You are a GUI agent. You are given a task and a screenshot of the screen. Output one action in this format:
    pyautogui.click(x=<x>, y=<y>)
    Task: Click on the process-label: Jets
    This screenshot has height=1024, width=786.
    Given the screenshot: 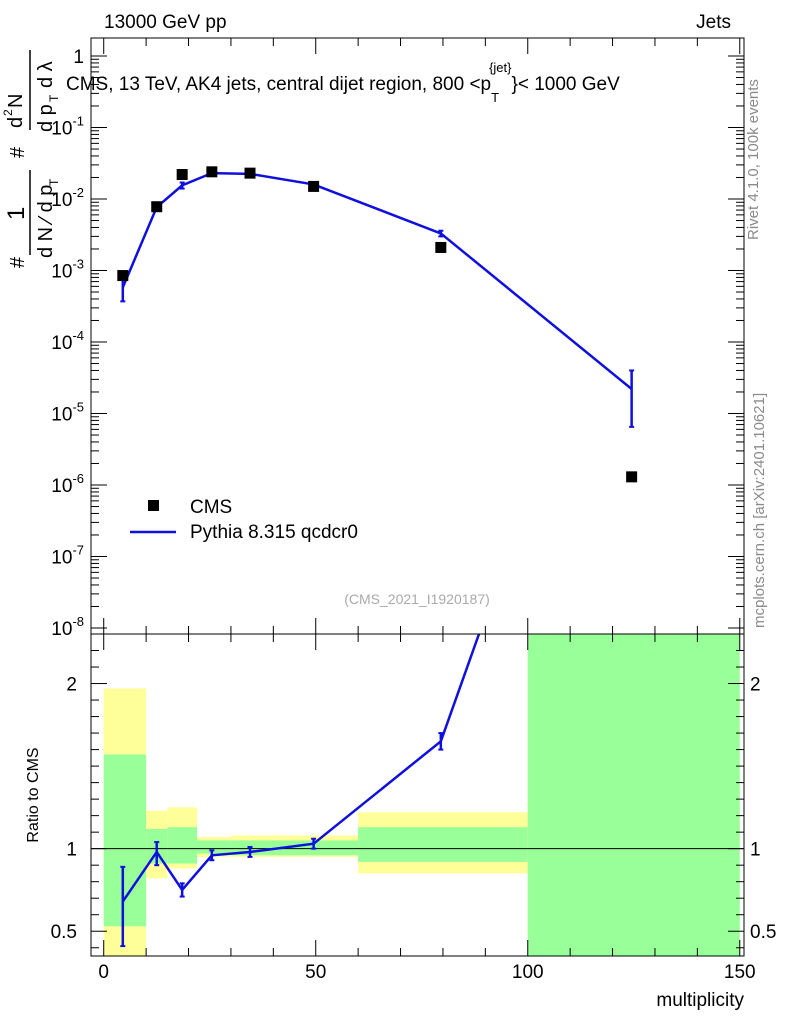 What is the action you would take?
    pyautogui.click(x=713, y=22)
    